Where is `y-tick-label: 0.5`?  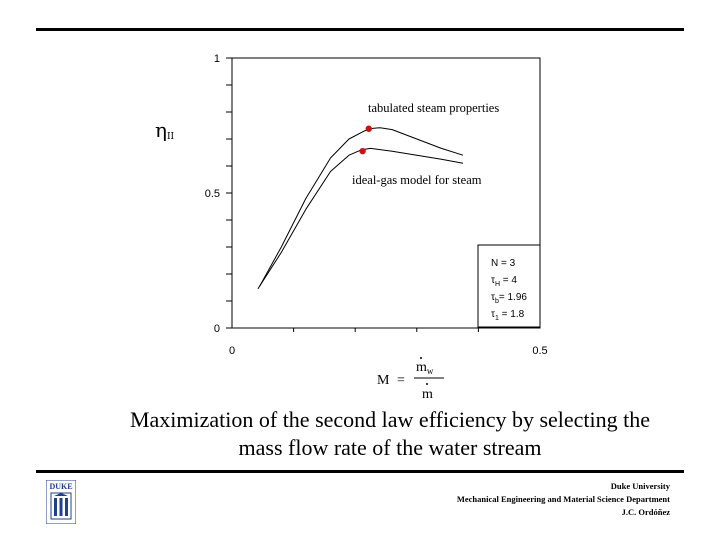 y-tick-label: 0.5 is located at coordinates (212, 194).